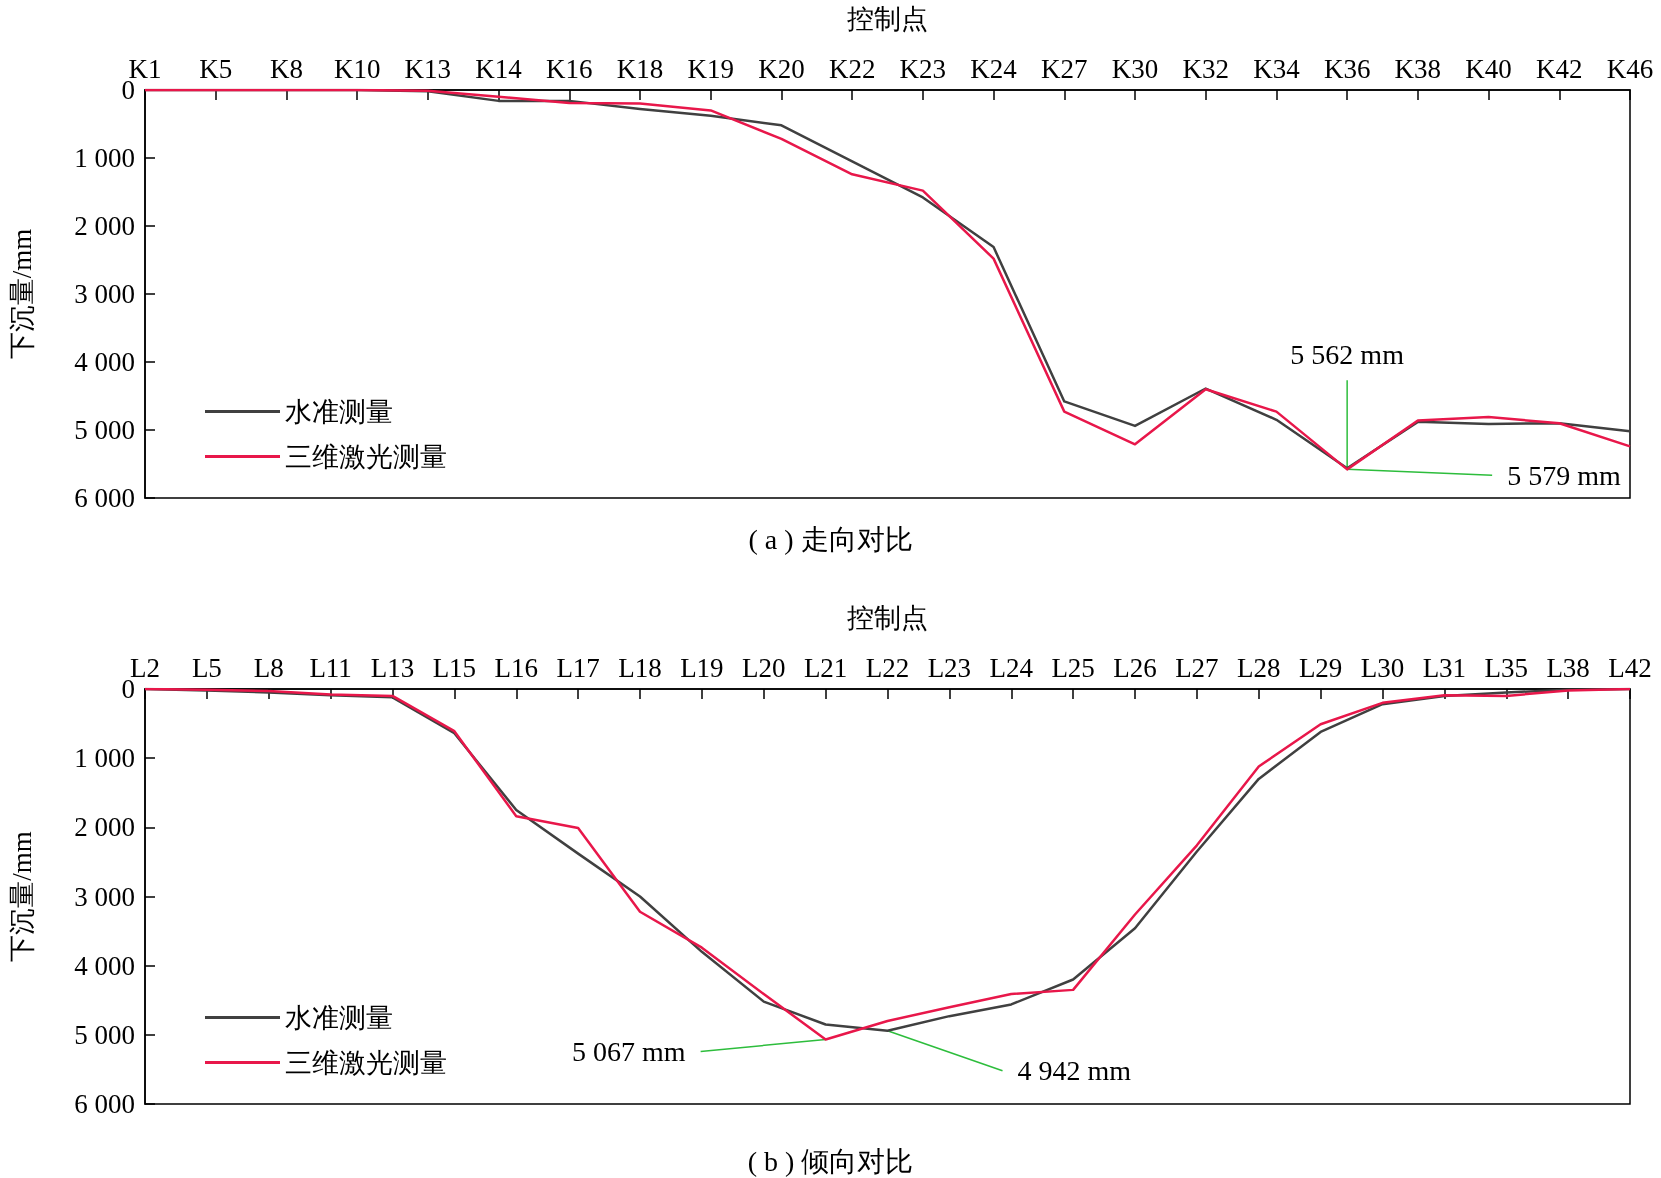 The width and height of the screenshot is (1661, 1178). Describe the element at coordinates (1564, 475) in the screenshot. I see `annotation: 5 579 mm` at that location.